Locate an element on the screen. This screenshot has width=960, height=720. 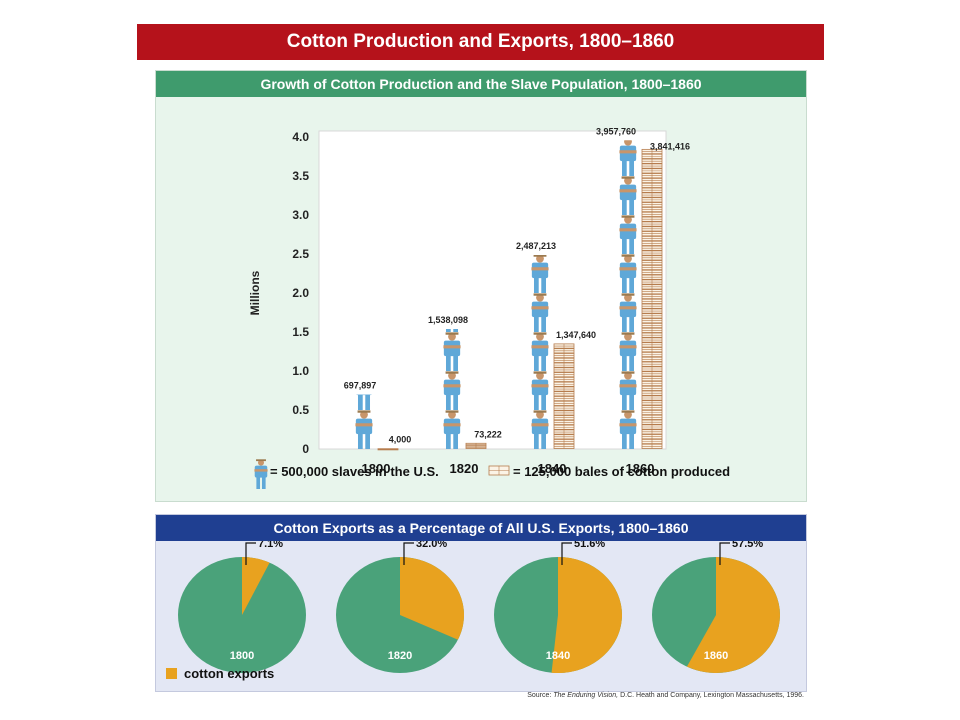
pie-year-label: 1820 is located at coordinates (400, 656).